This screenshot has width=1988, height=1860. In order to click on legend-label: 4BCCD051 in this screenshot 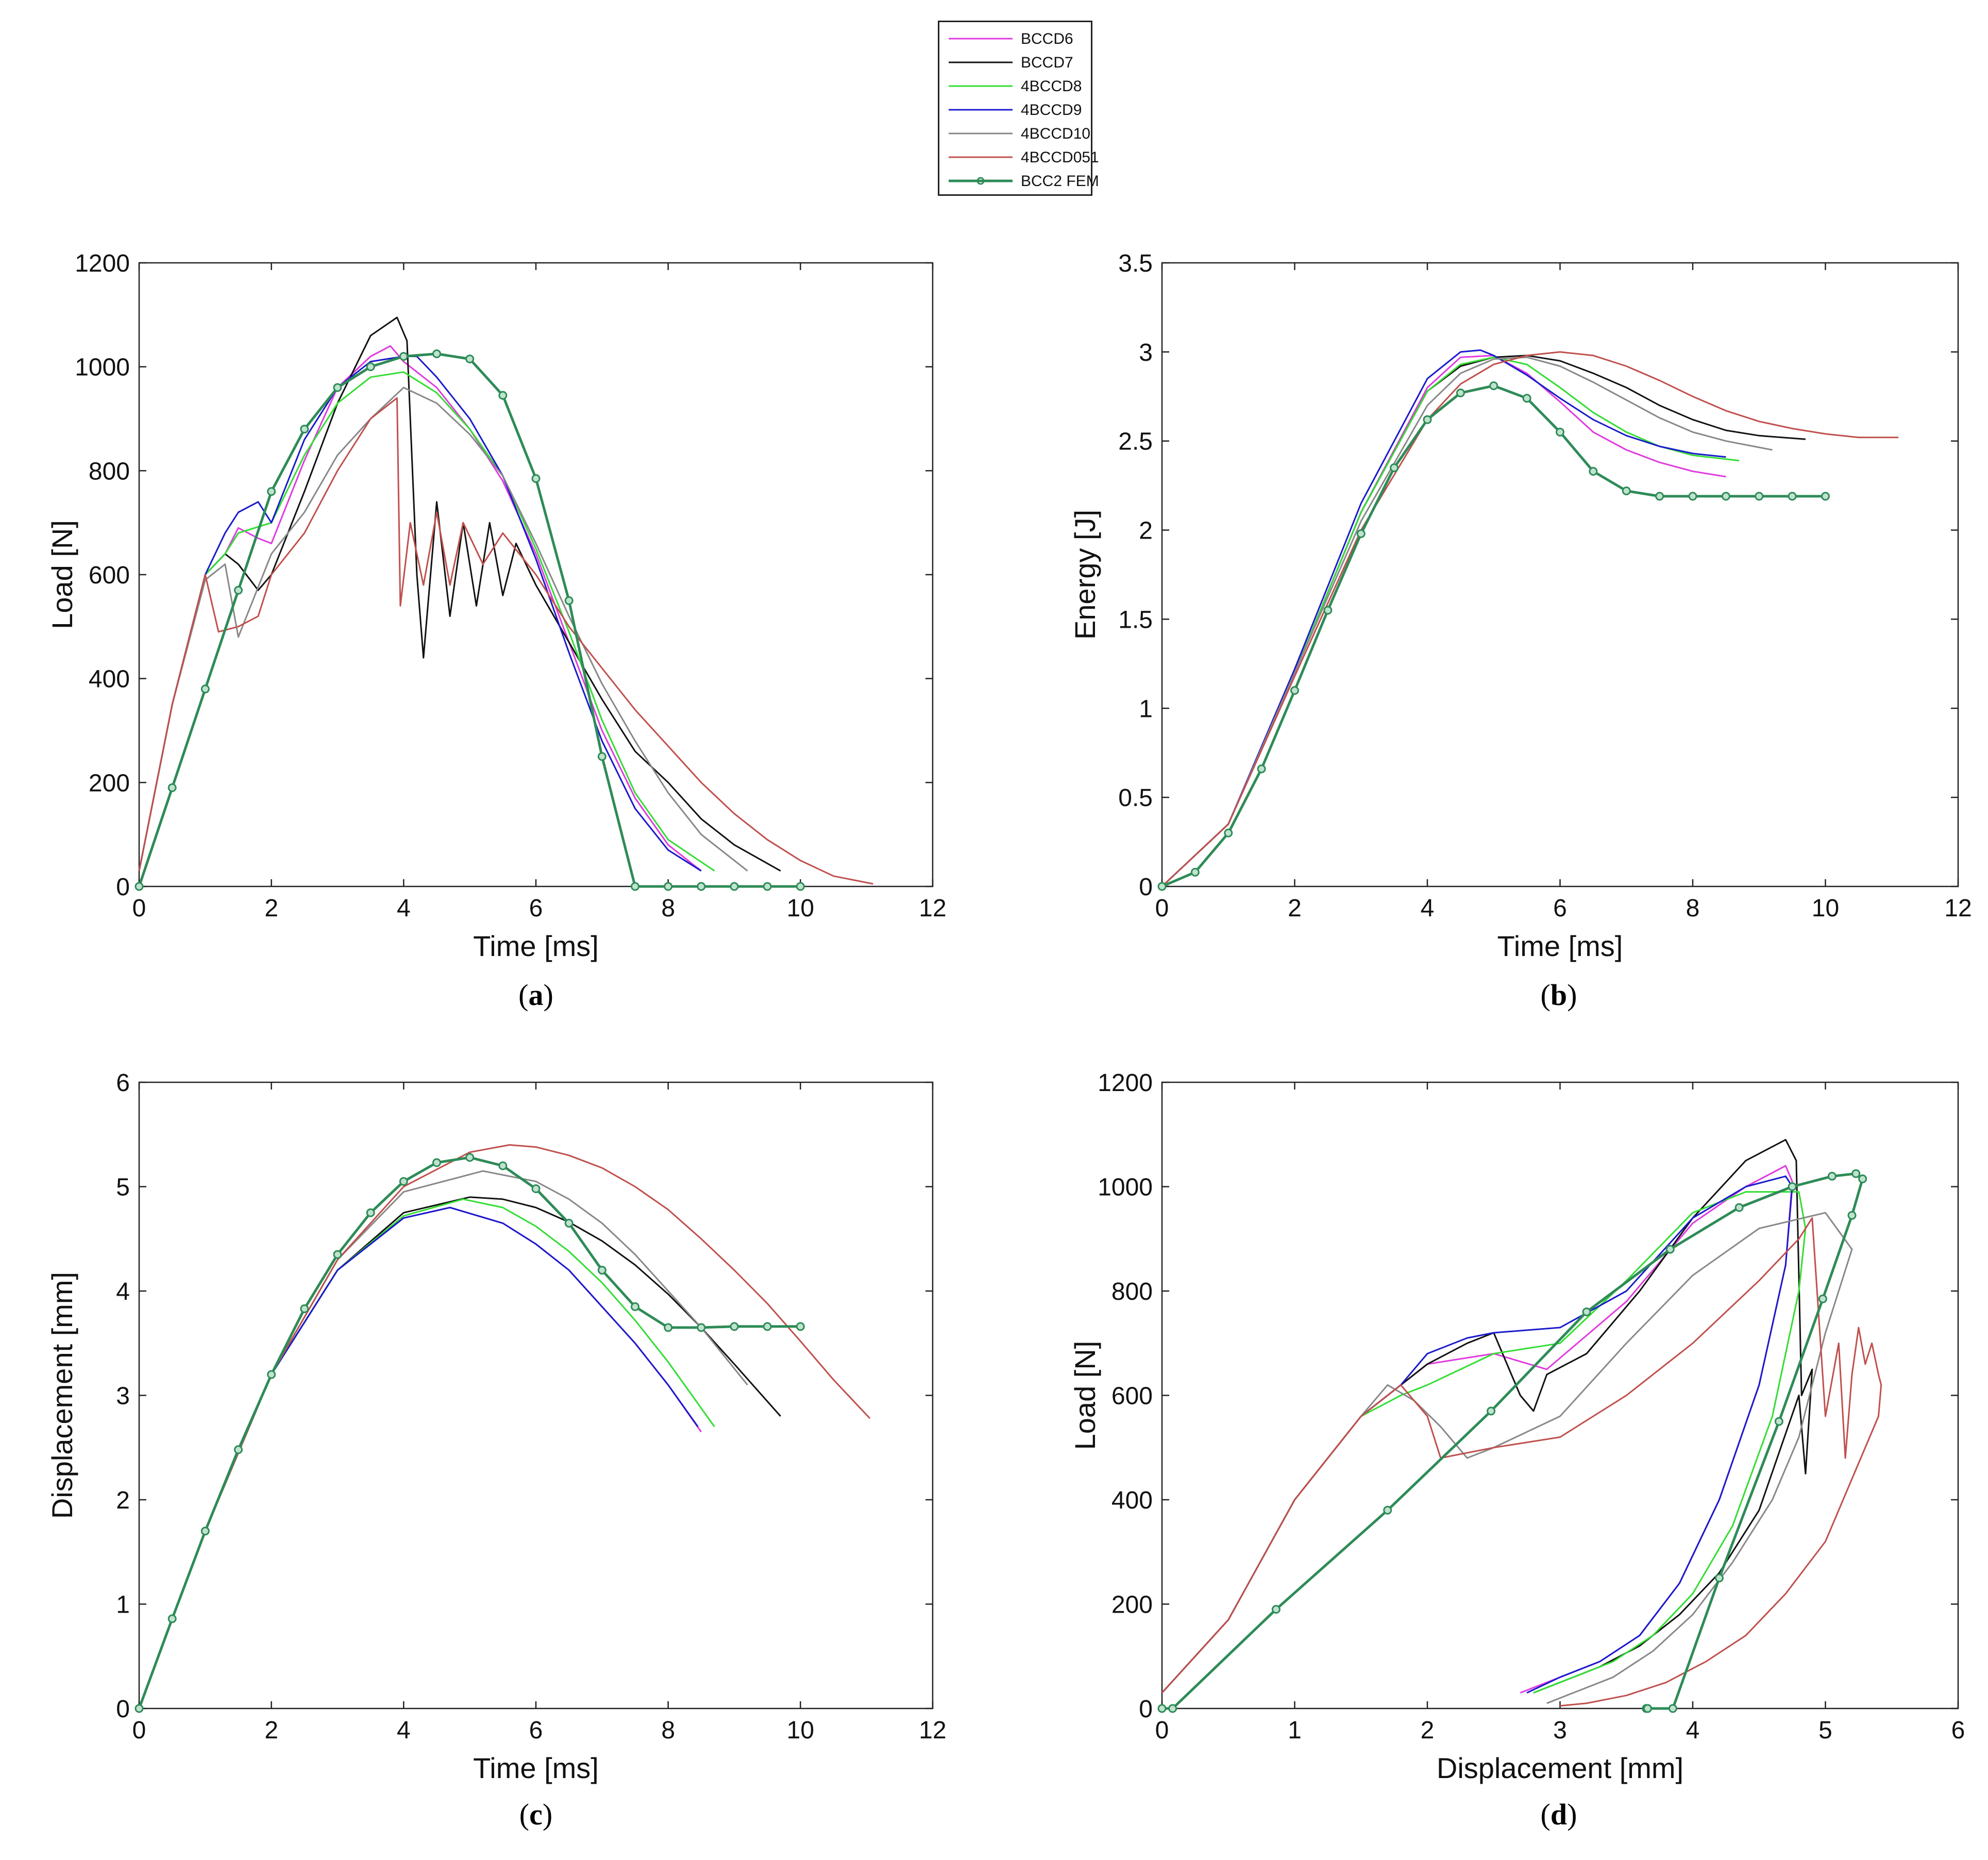, I will do `click(1060, 158)`.